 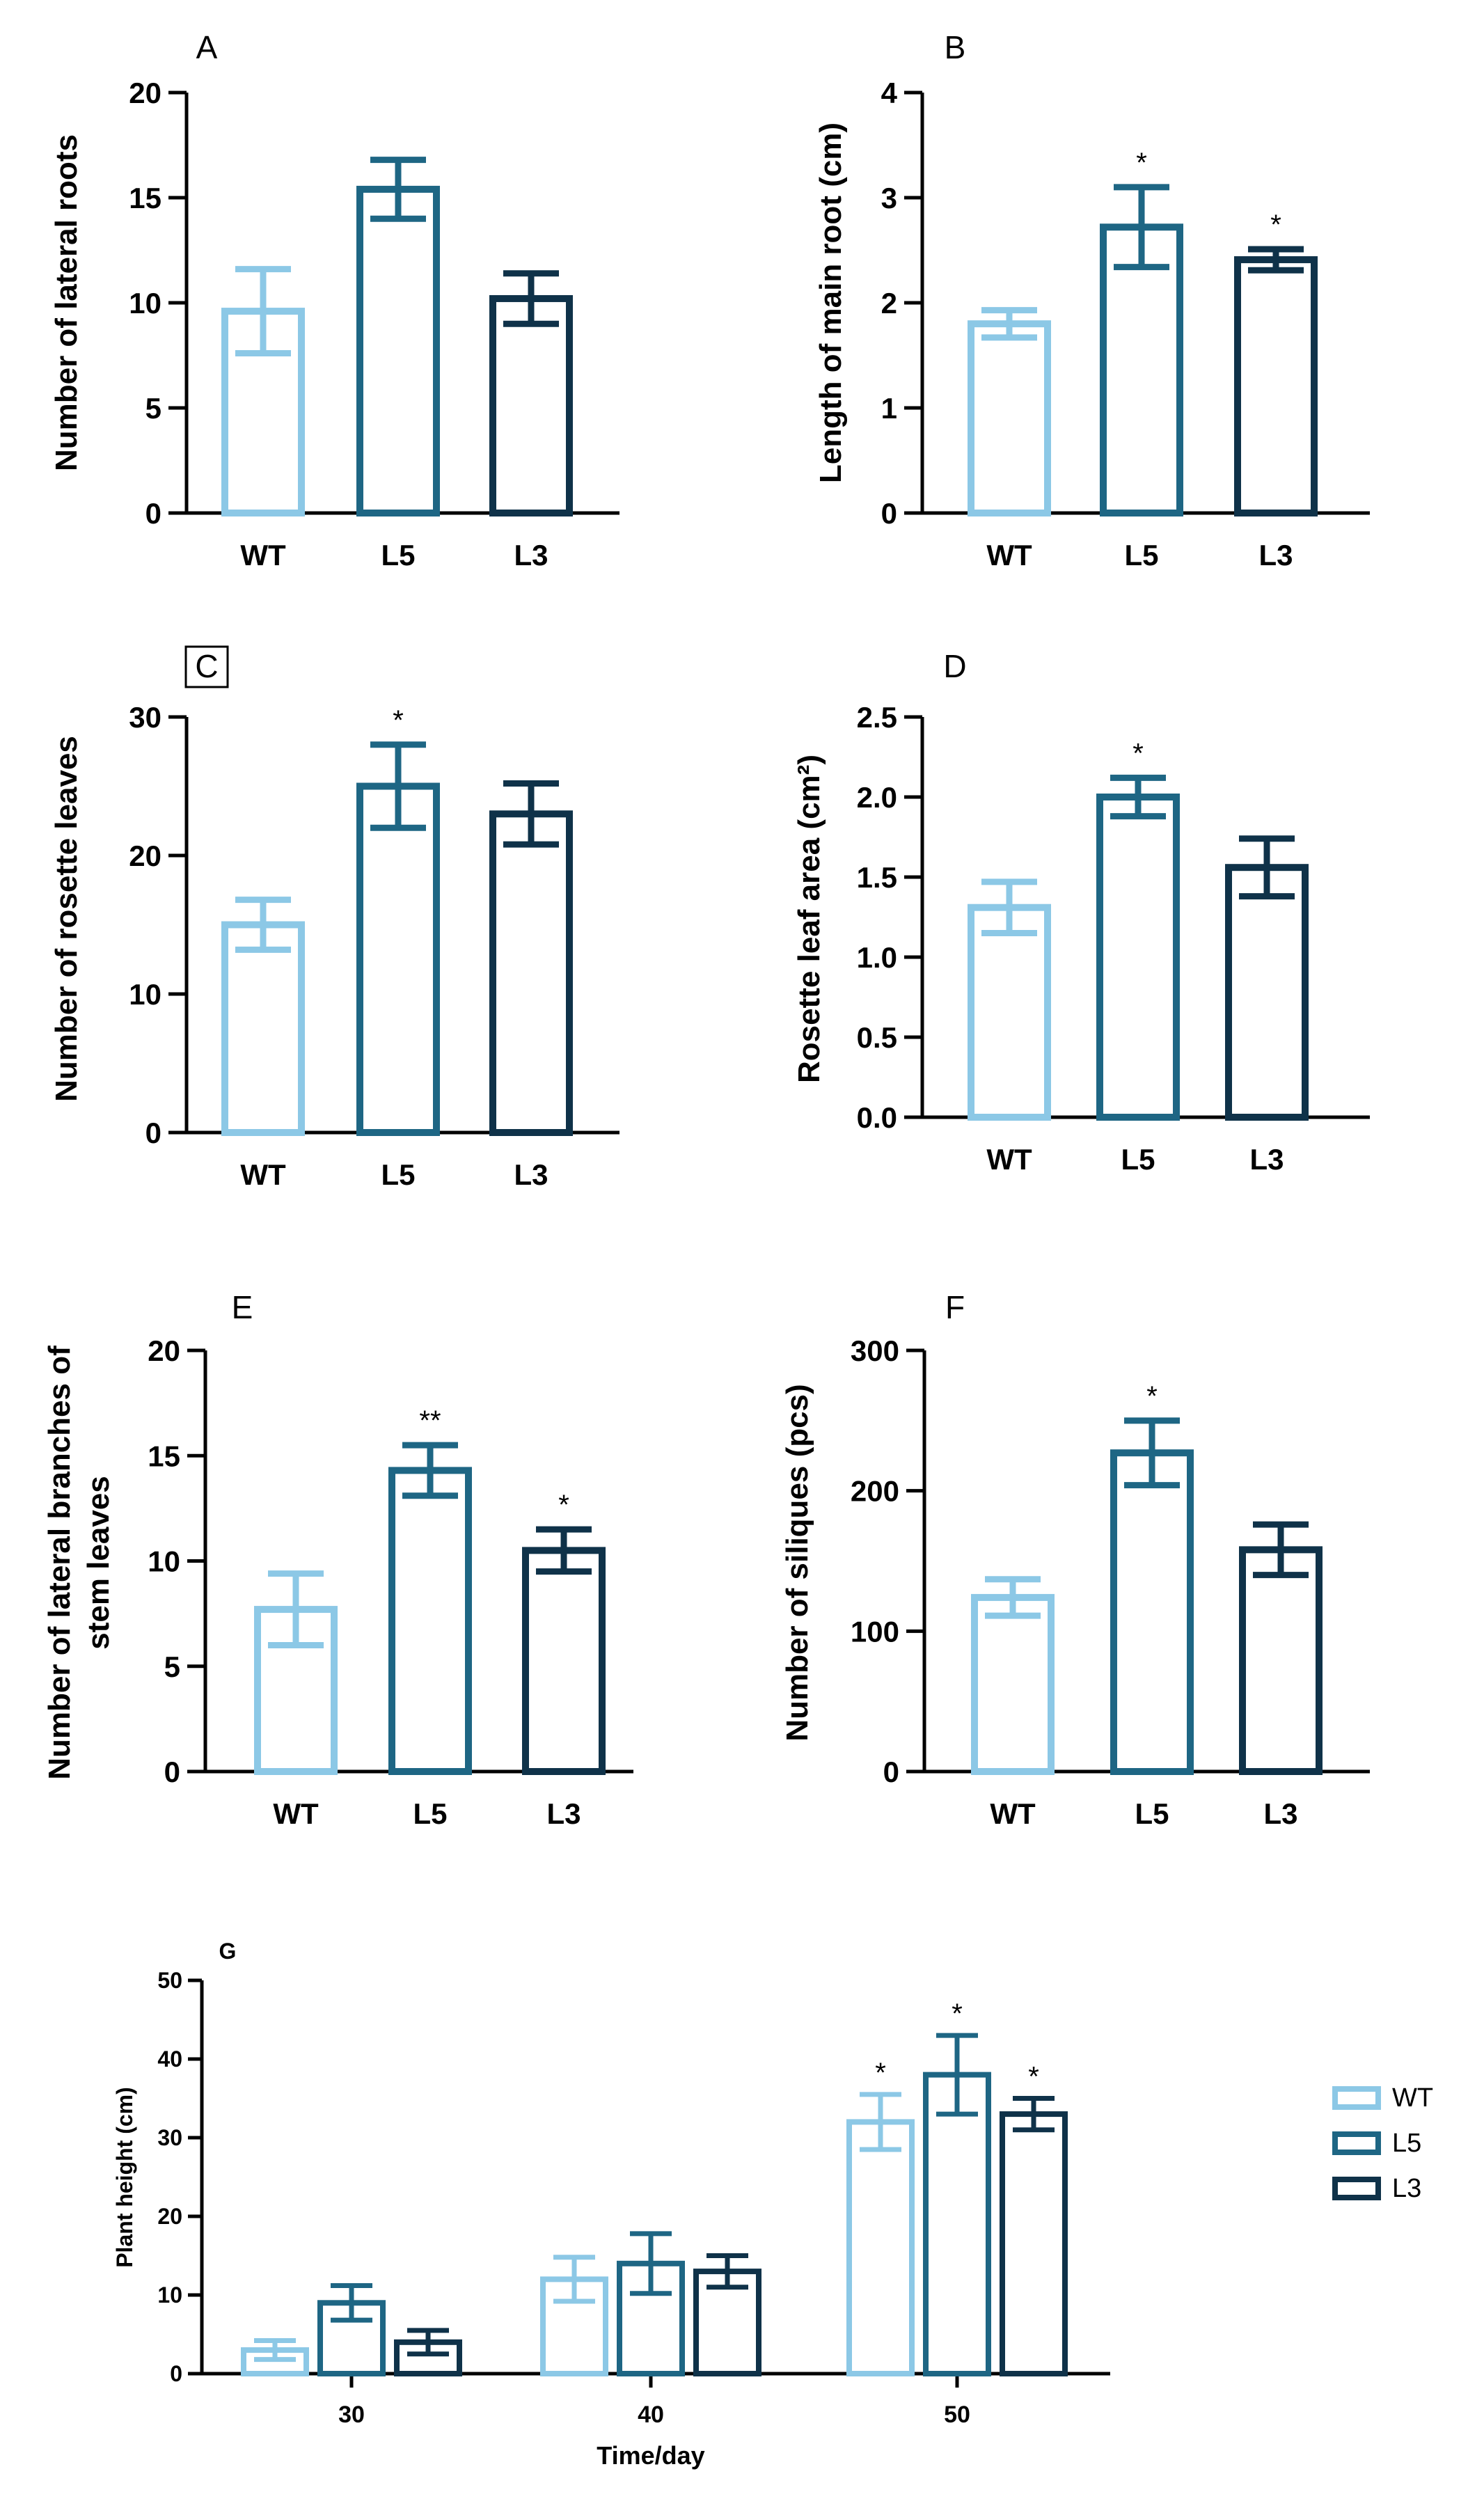 I want to click on y-tick-label: 1.5, so click(x=877, y=877).